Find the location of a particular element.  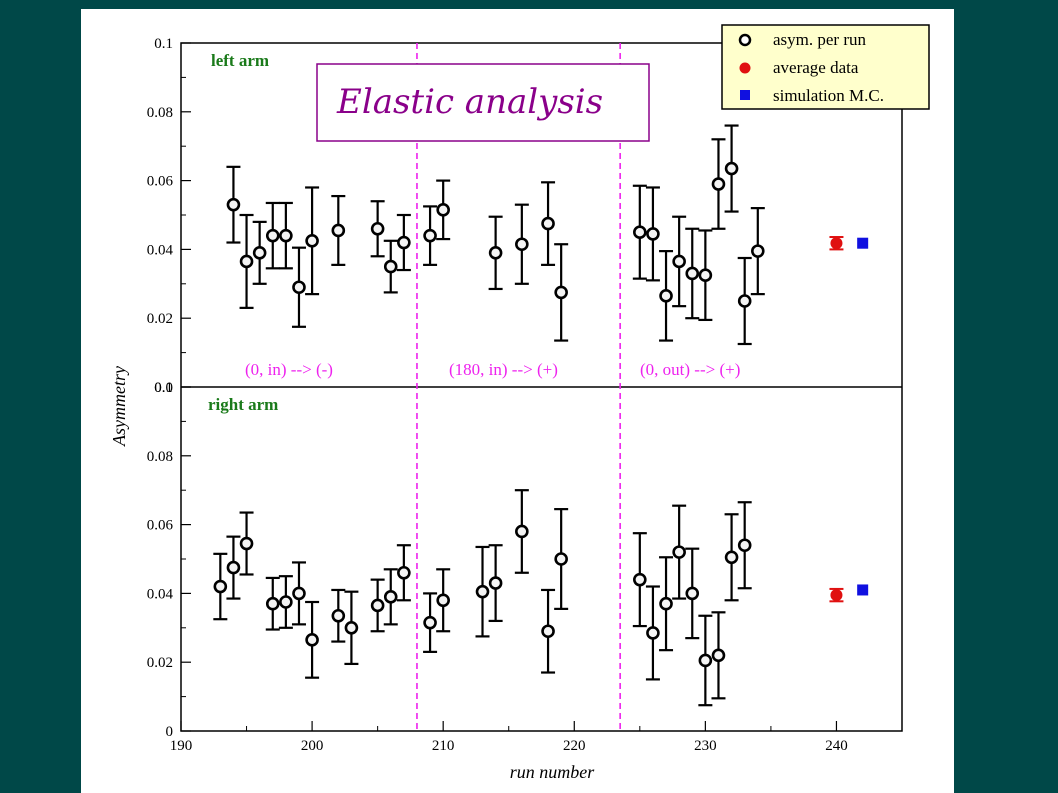

region-label-0: (0, in) --> (-) is located at coordinates (289, 369).